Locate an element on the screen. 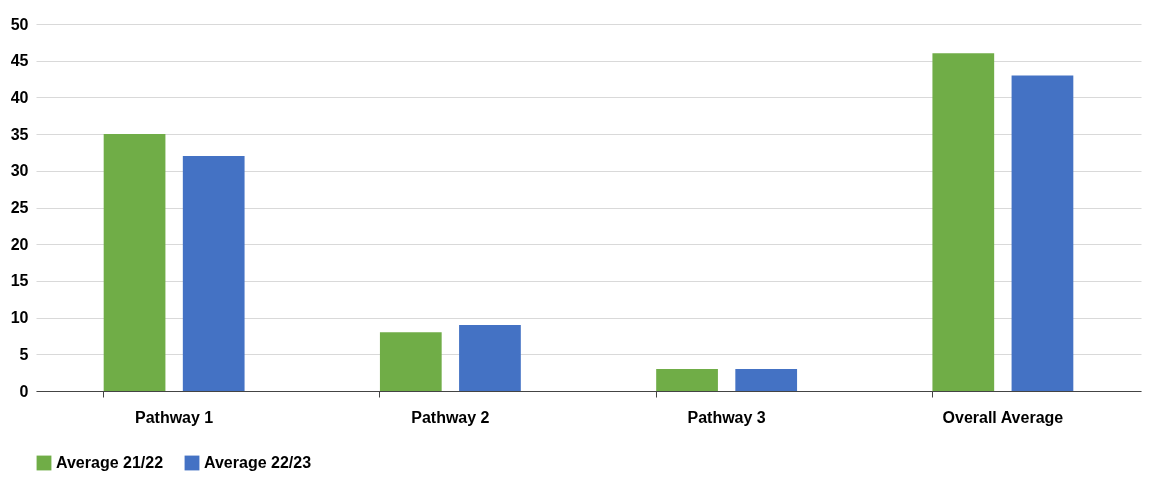 This screenshot has height=484, width=1164. y-tick-label: 30 is located at coordinates (19, 171).